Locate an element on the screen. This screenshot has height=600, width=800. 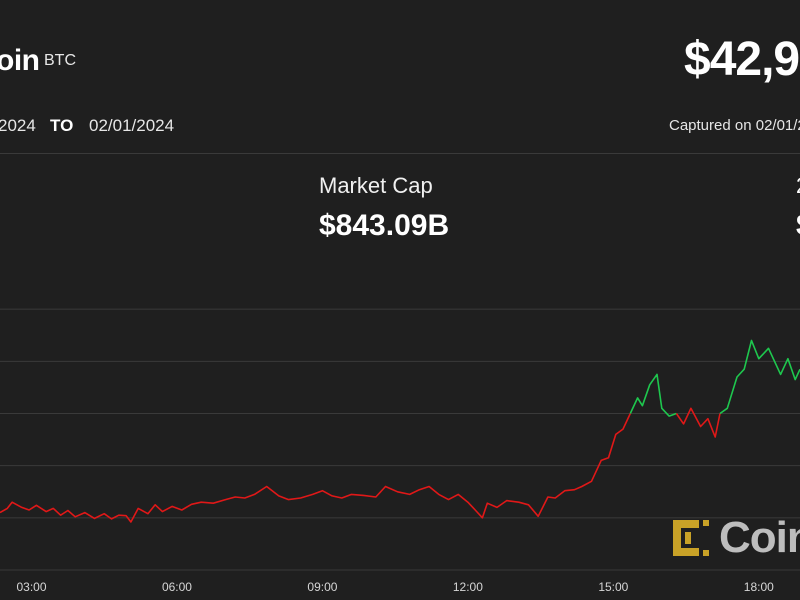
watermark: Coin is located at coordinates (734, 537).